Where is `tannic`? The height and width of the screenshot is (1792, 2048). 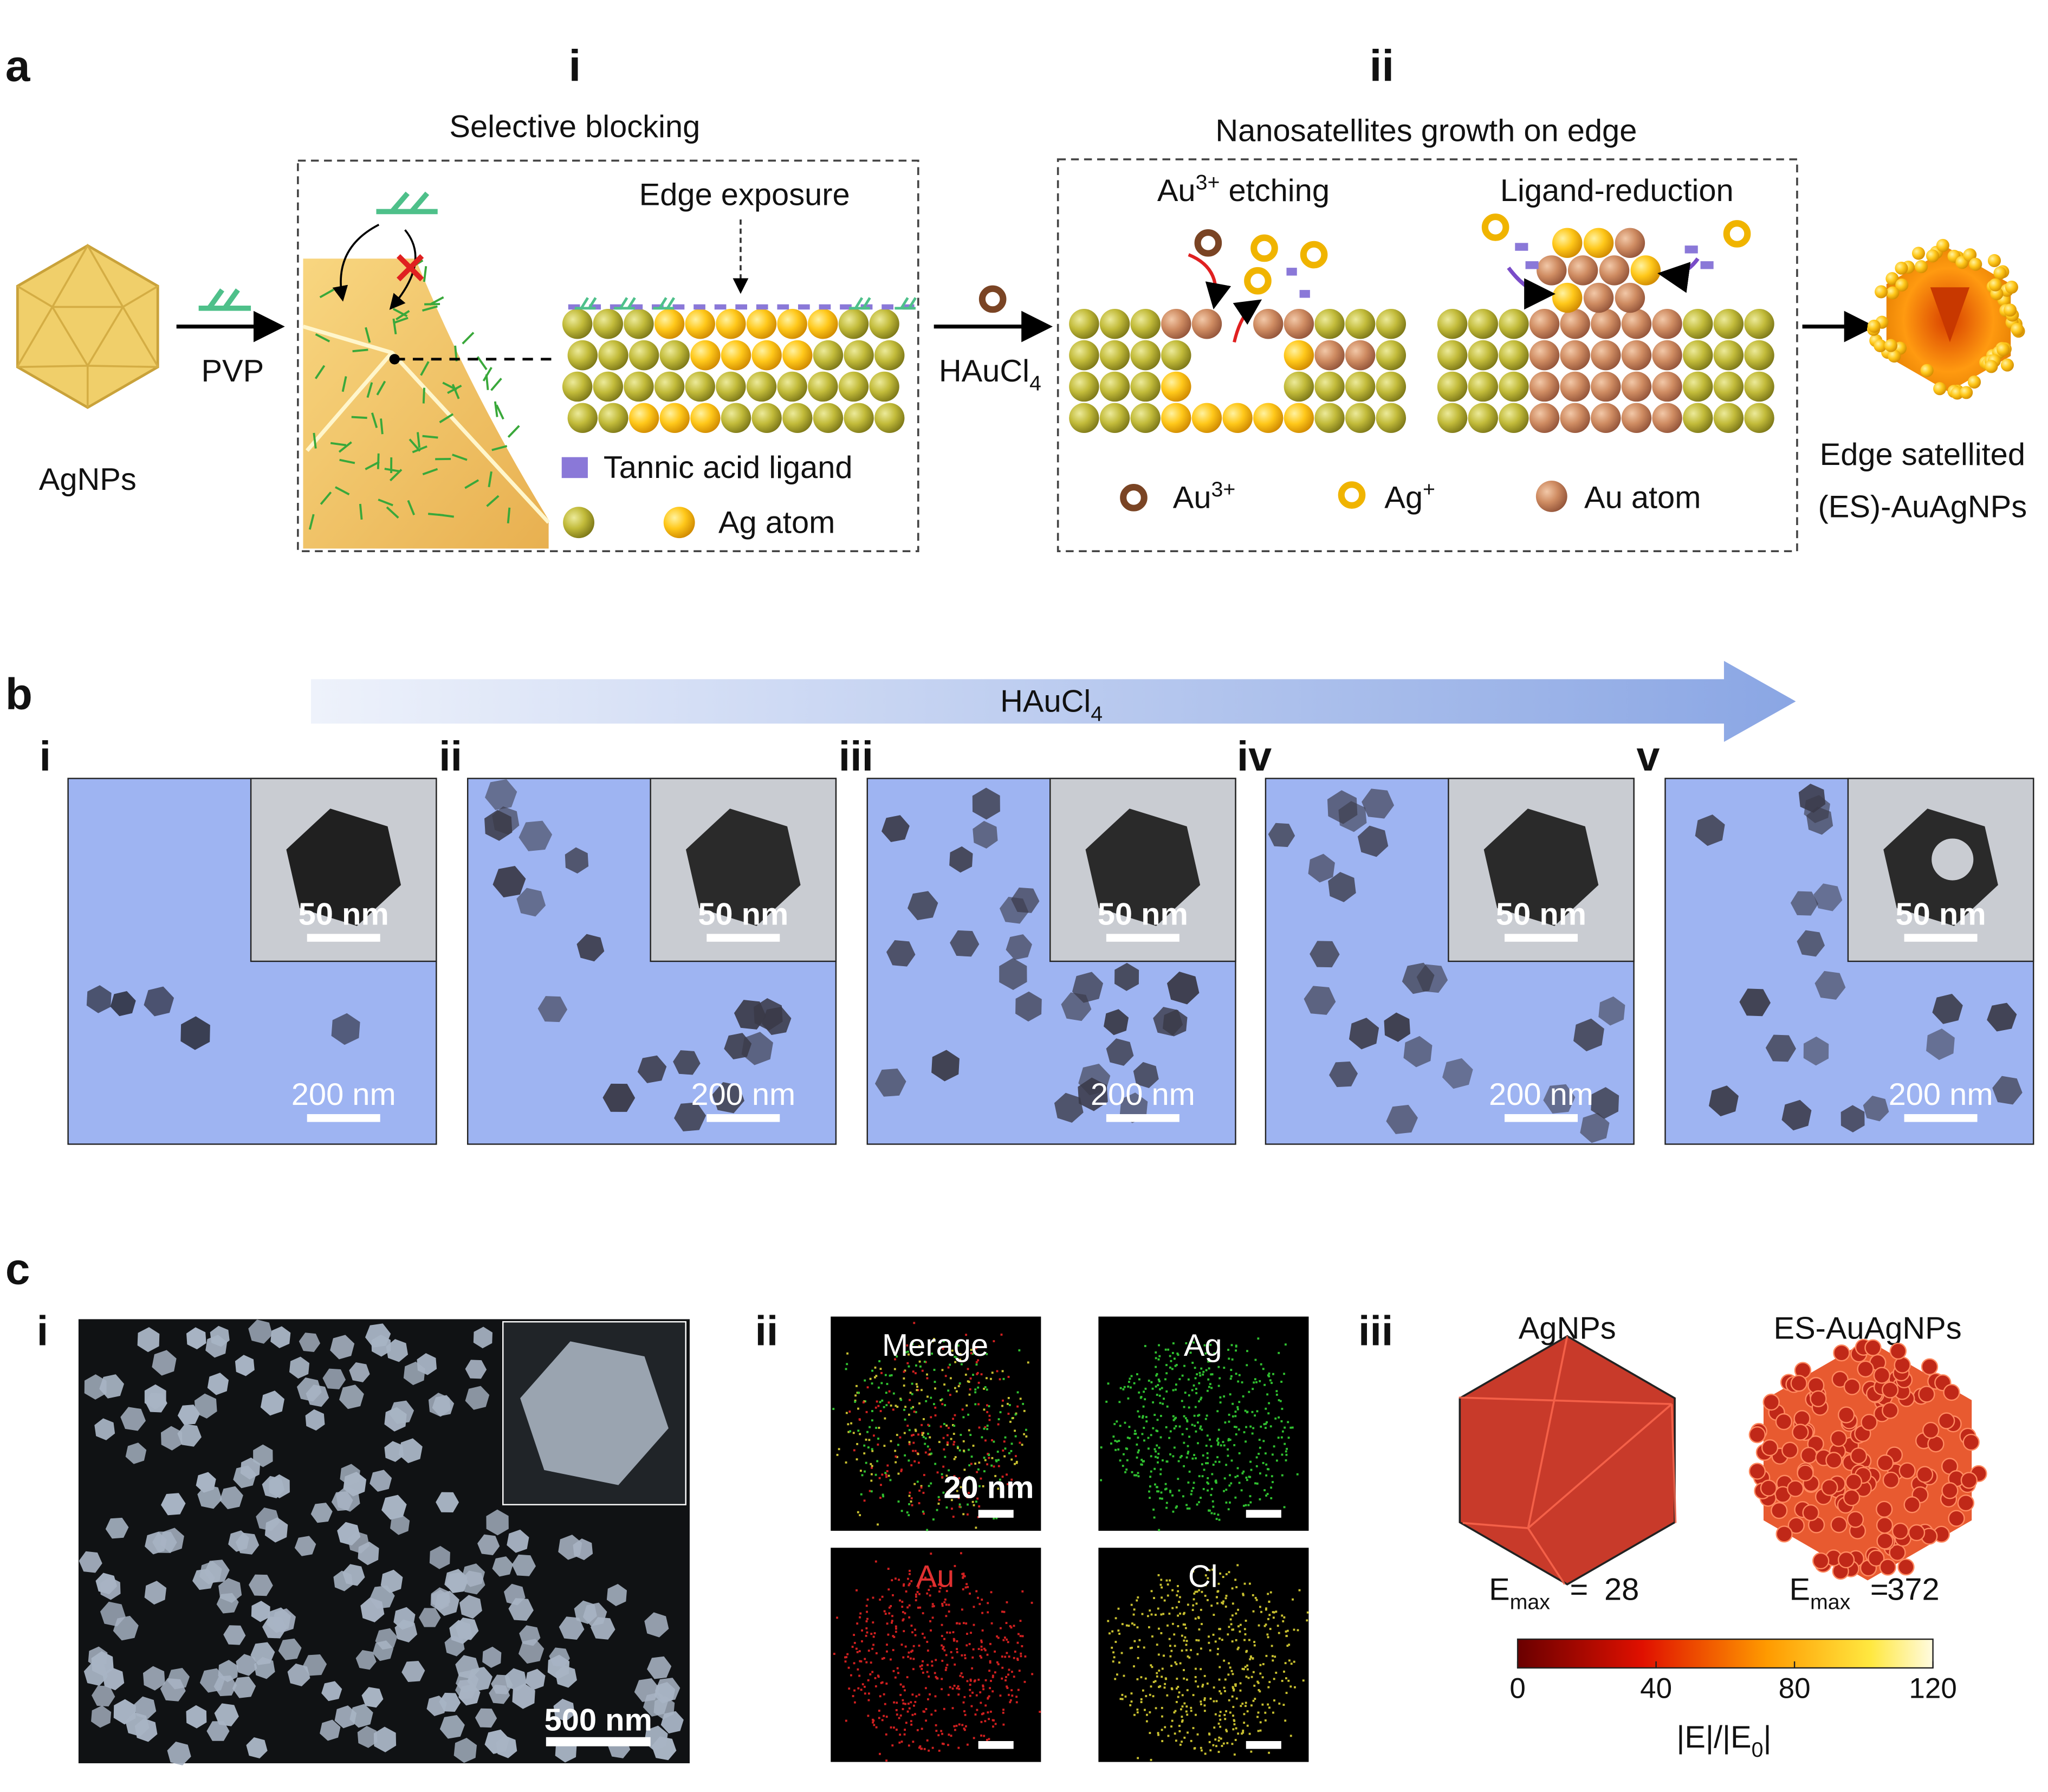
tannic is located at coordinates (574, 307).